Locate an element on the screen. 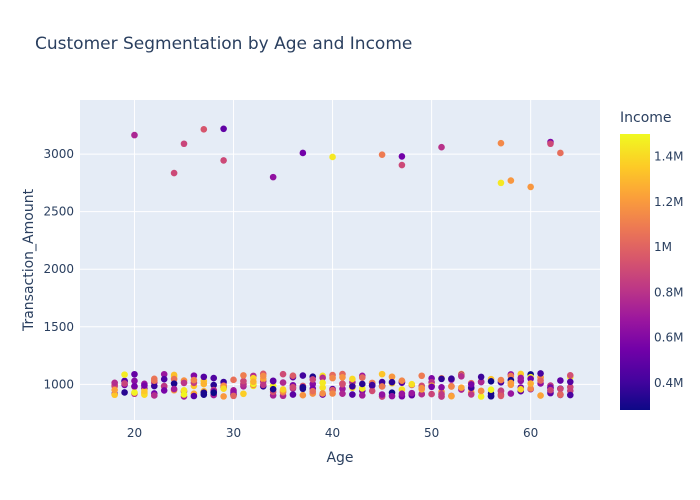 This screenshot has width=700, height=500. colorbar-title: Income is located at coordinates (646, 118).